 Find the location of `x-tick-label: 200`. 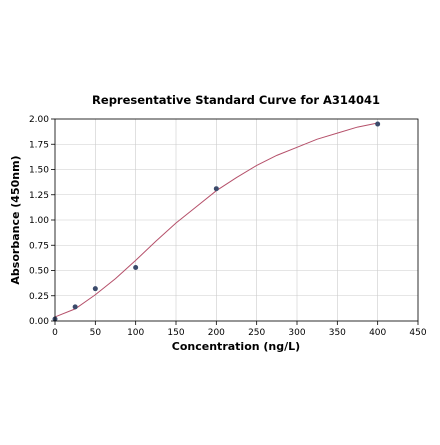

x-tick-label: 200 is located at coordinates (216, 333).